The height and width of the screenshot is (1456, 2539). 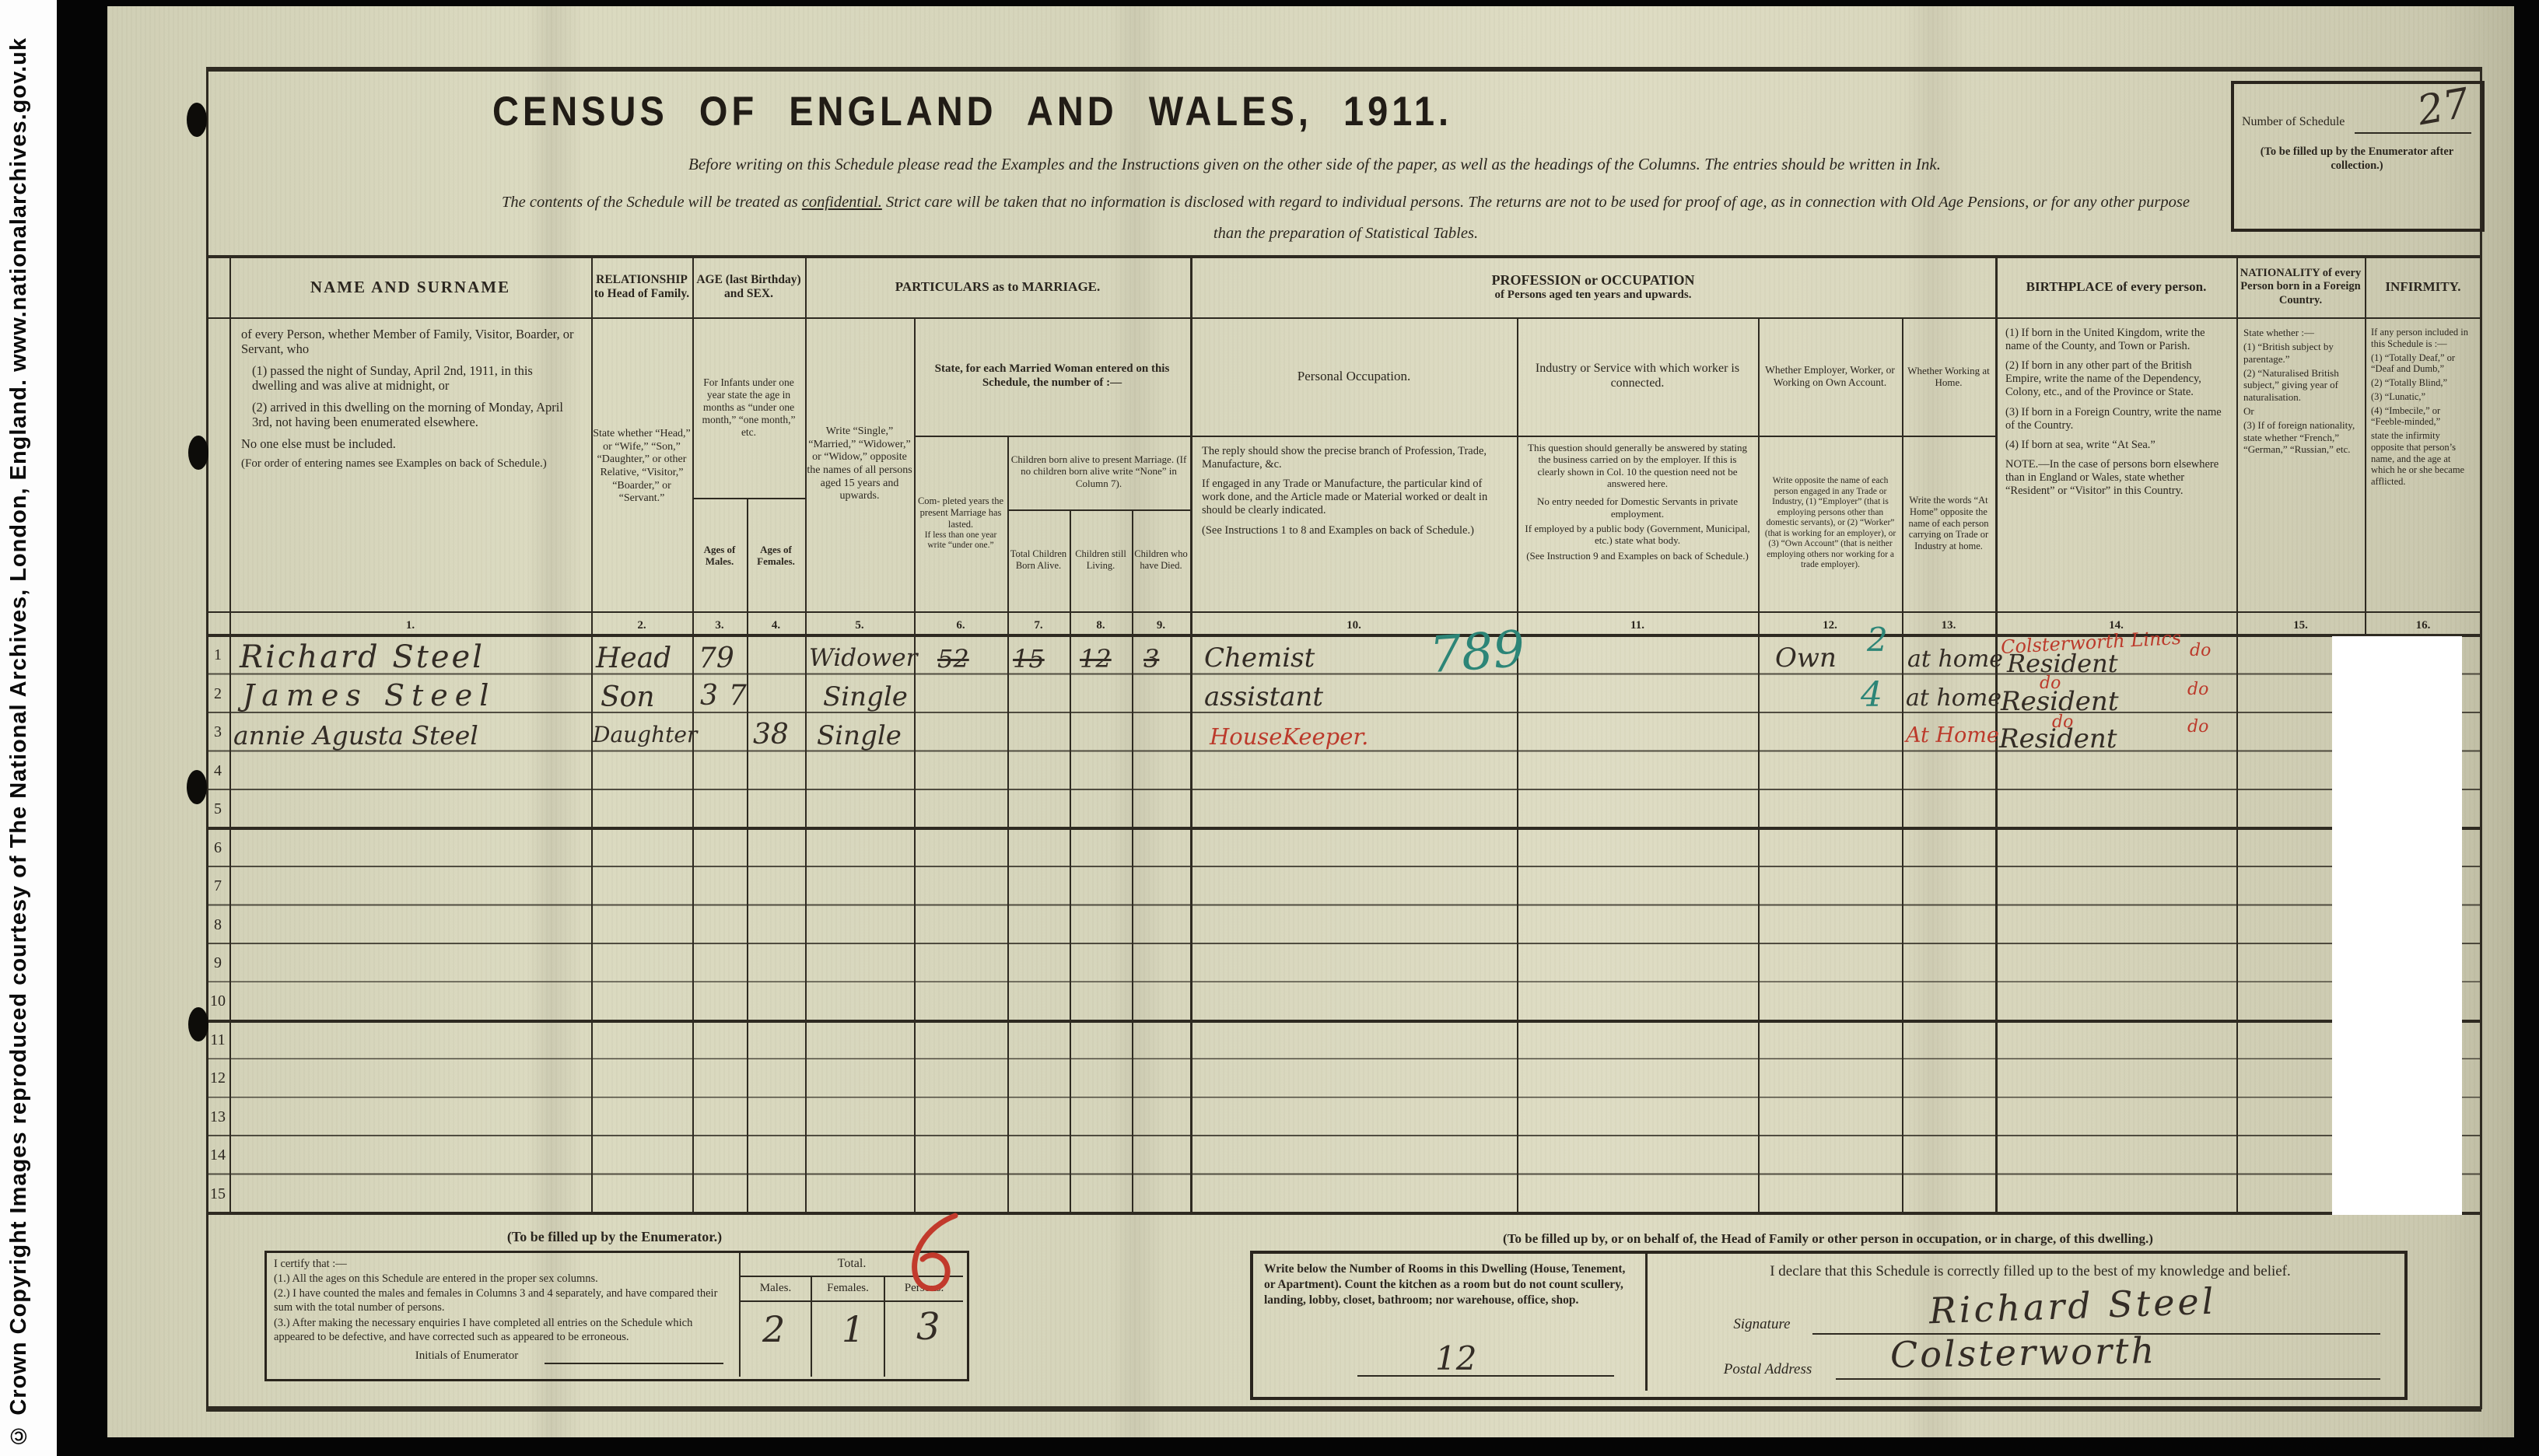 What do you see at coordinates (1151, 659) in the screenshot?
I see `entry-children-died-struck: 3` at bounding box center [1151, 659].